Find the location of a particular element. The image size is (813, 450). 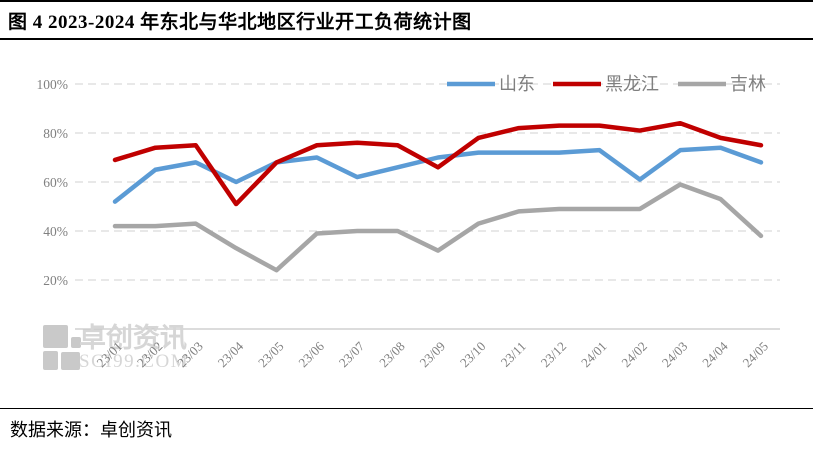

x-axis-tick-label: 23/08 is located at coordinates (392, 355).